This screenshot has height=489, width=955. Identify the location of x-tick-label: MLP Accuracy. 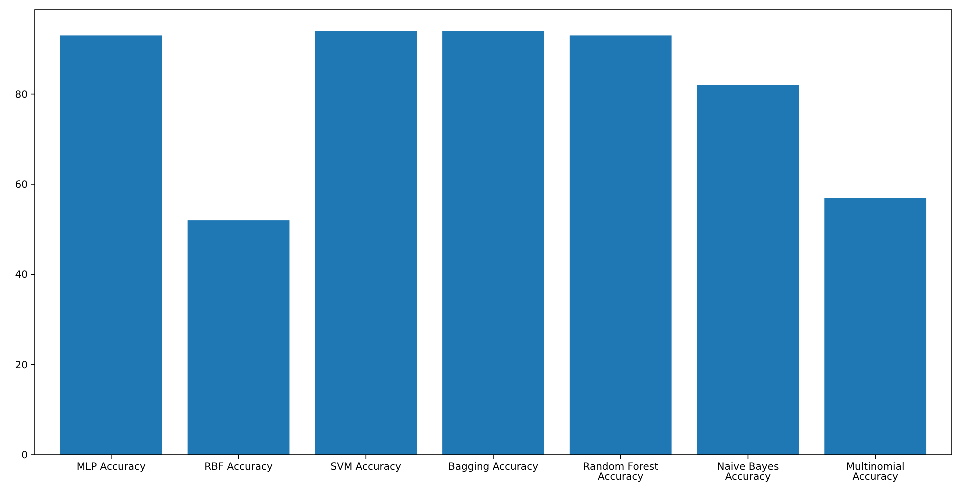
(111, 467).